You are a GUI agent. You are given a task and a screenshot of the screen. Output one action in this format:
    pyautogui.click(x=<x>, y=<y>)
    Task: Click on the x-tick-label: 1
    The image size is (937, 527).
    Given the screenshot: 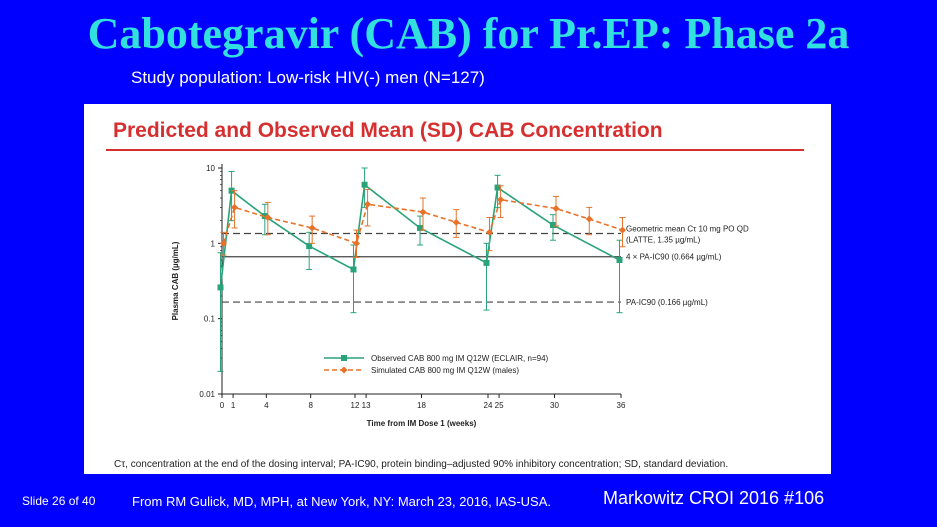 What is the action you would take?
    pyautogui.click(x=233, y=405)
    